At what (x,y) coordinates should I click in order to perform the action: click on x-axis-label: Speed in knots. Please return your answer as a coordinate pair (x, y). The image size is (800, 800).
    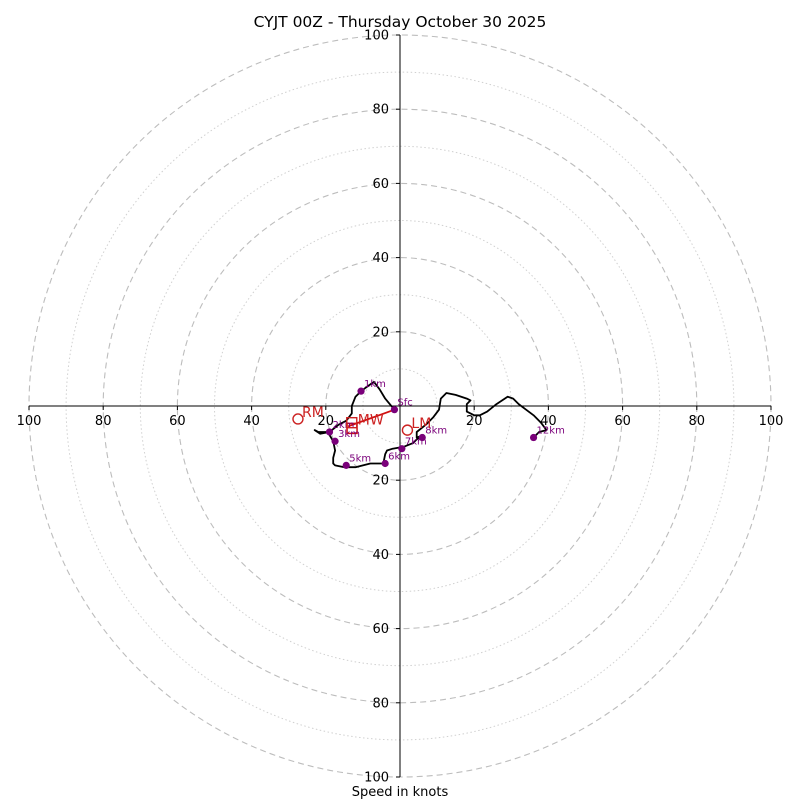
    Looking at the image, I should click on (400, 792).